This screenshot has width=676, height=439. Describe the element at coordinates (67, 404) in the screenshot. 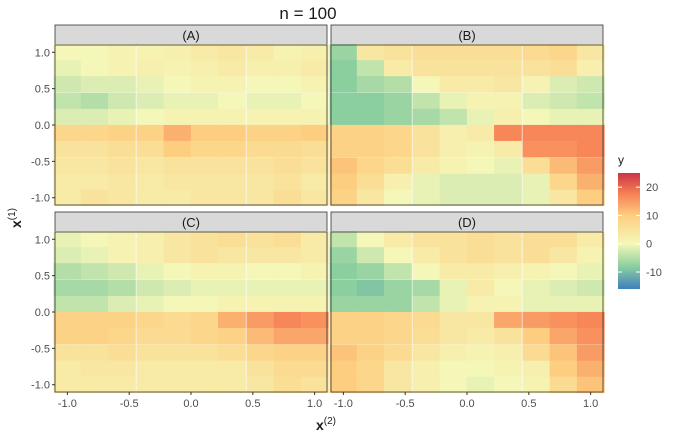

I see `x-tick-label: -1.0` at that location.